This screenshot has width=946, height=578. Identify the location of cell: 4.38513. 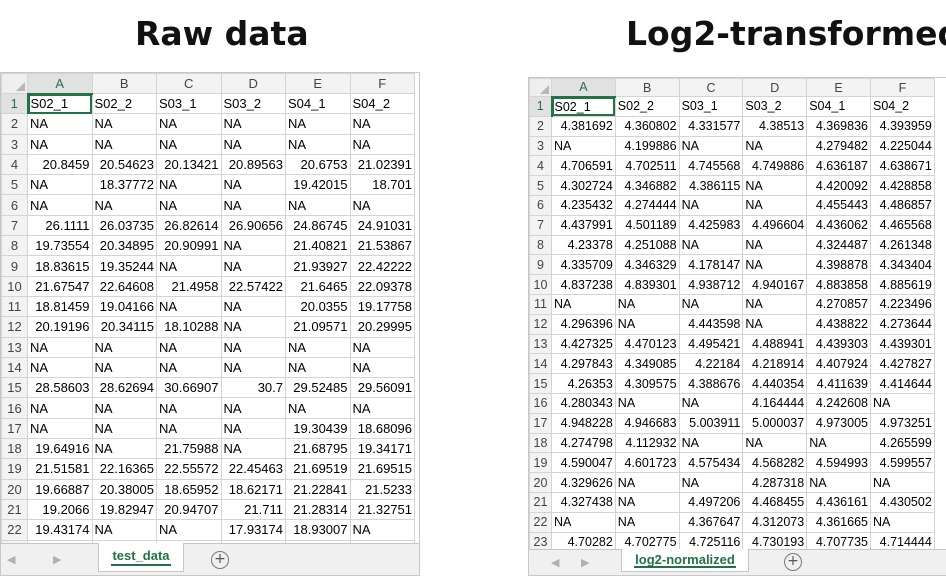
(775, 126).